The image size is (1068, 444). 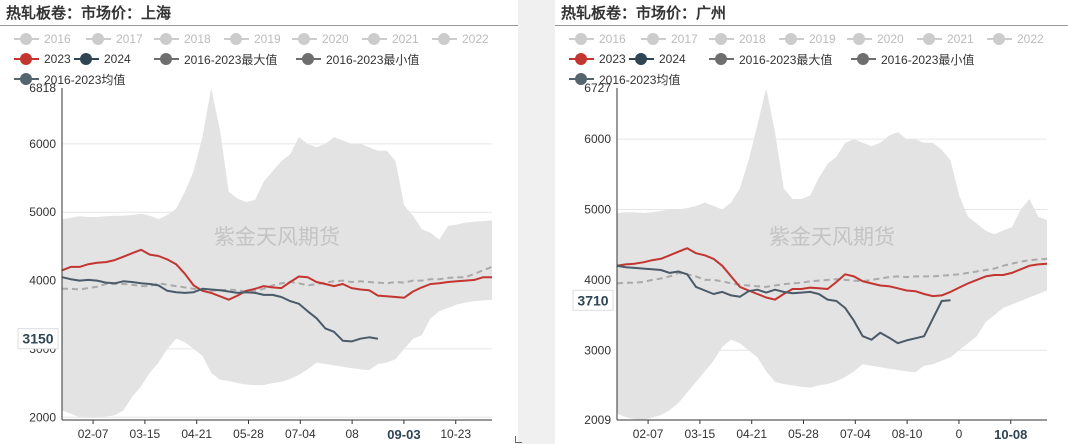 What do you see at coordinates (42, 212) in the screenshot?
I see `y-tick-label: 5000` at bounding box center [42, 212].